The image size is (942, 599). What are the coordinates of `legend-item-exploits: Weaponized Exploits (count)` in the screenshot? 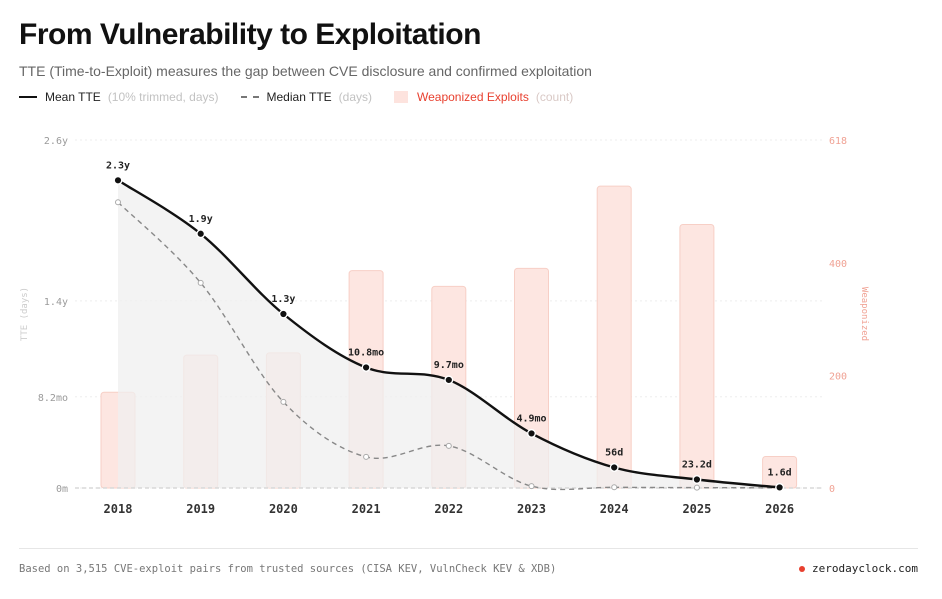 It's located at (483, 97).